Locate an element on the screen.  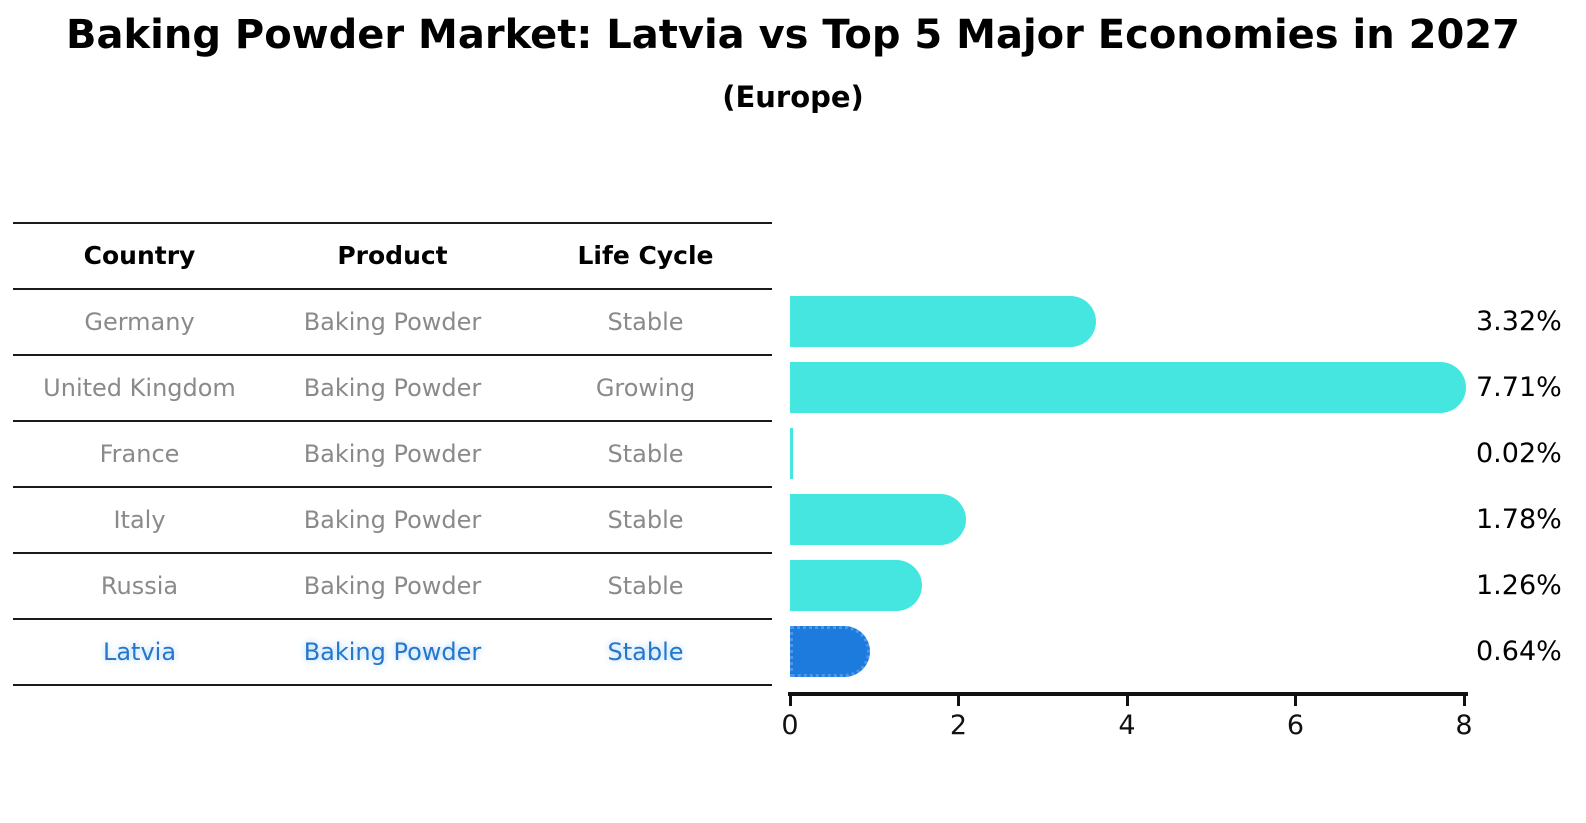
x-axis-line is located at coordinates (1128, 694).